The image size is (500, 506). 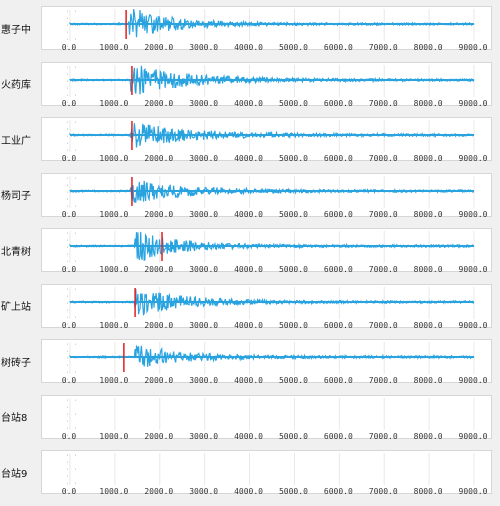 I want to click on station-label: 惠子中, so click(x=16, y=30).